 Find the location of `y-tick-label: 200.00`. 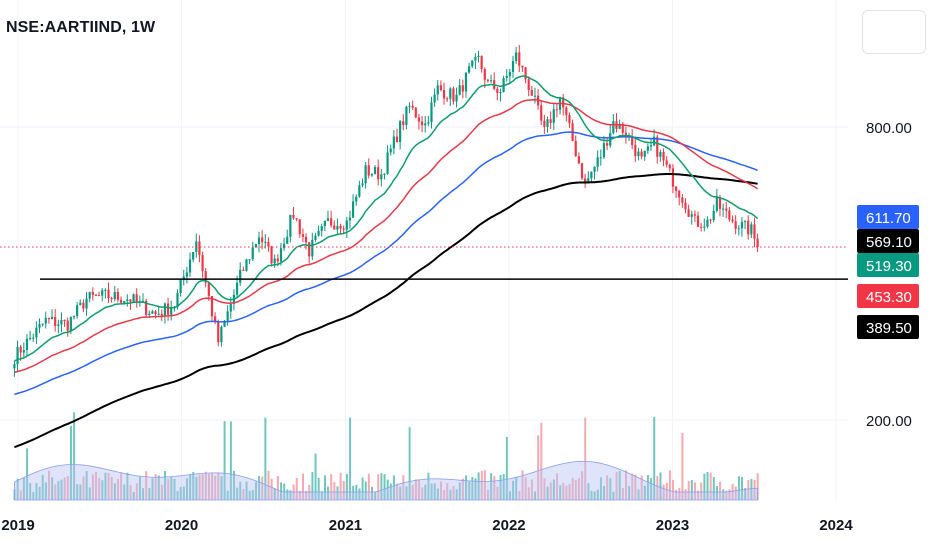

y-tick-label: 200.00 is located at coordinates (889, 421).